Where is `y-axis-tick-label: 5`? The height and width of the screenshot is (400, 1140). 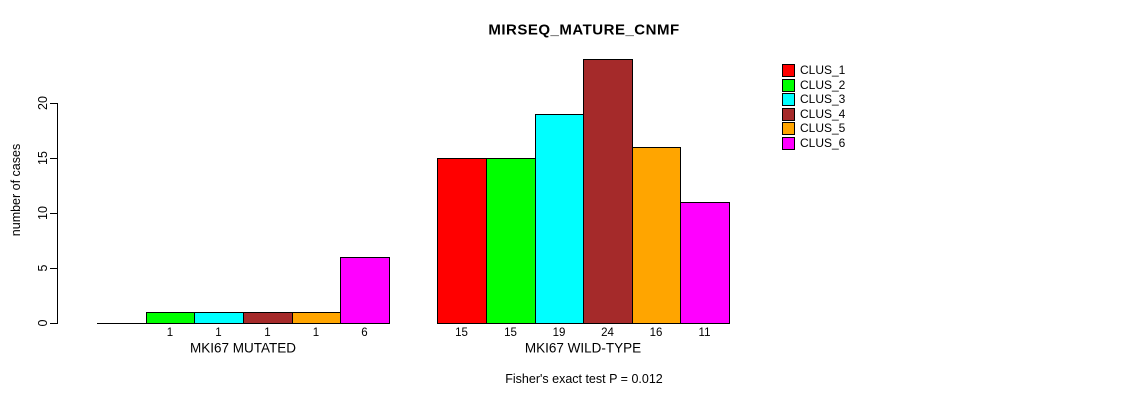
y-axis-tick-label: 5 is located at coordinates (43, 268).